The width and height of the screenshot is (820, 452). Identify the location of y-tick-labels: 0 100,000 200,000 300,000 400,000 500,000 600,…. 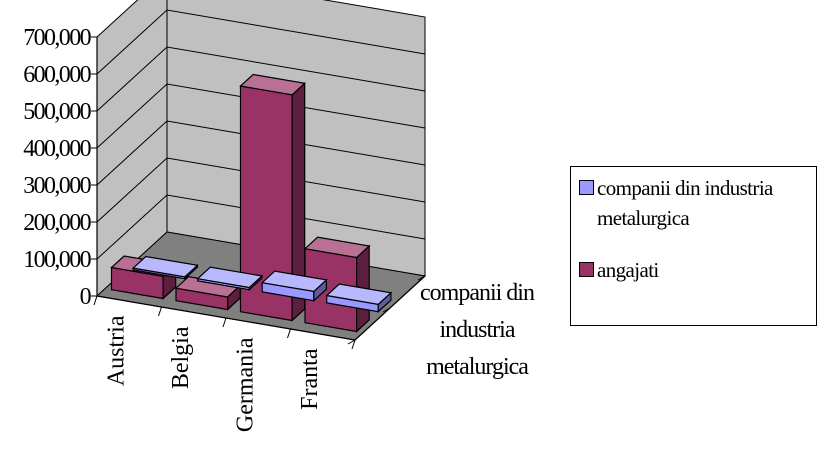
(58, 167).